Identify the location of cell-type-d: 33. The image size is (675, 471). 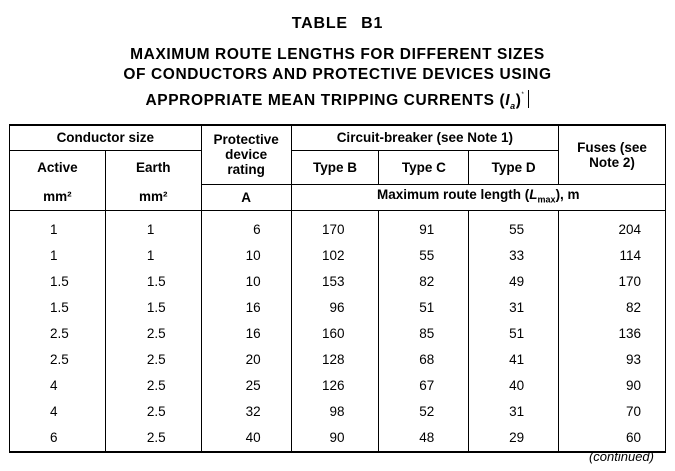
(514, 255).